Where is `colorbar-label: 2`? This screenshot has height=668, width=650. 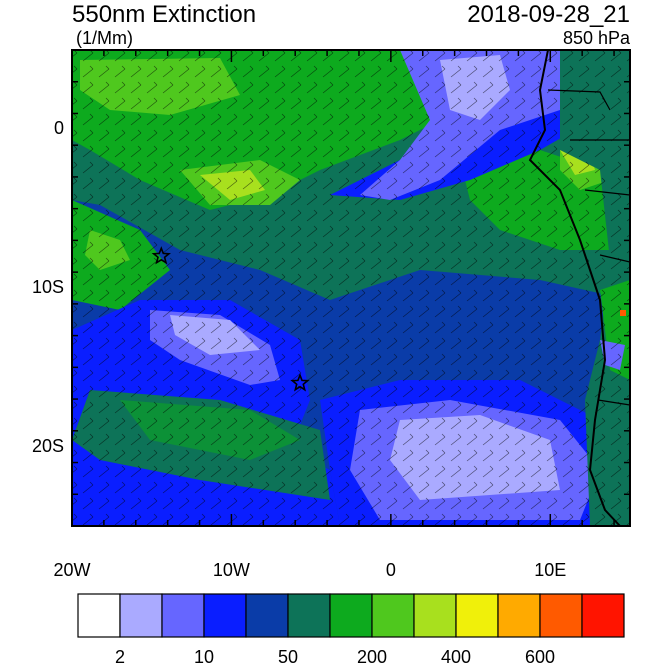
colorbar-label: 2 is located at coordinates (119, 657).